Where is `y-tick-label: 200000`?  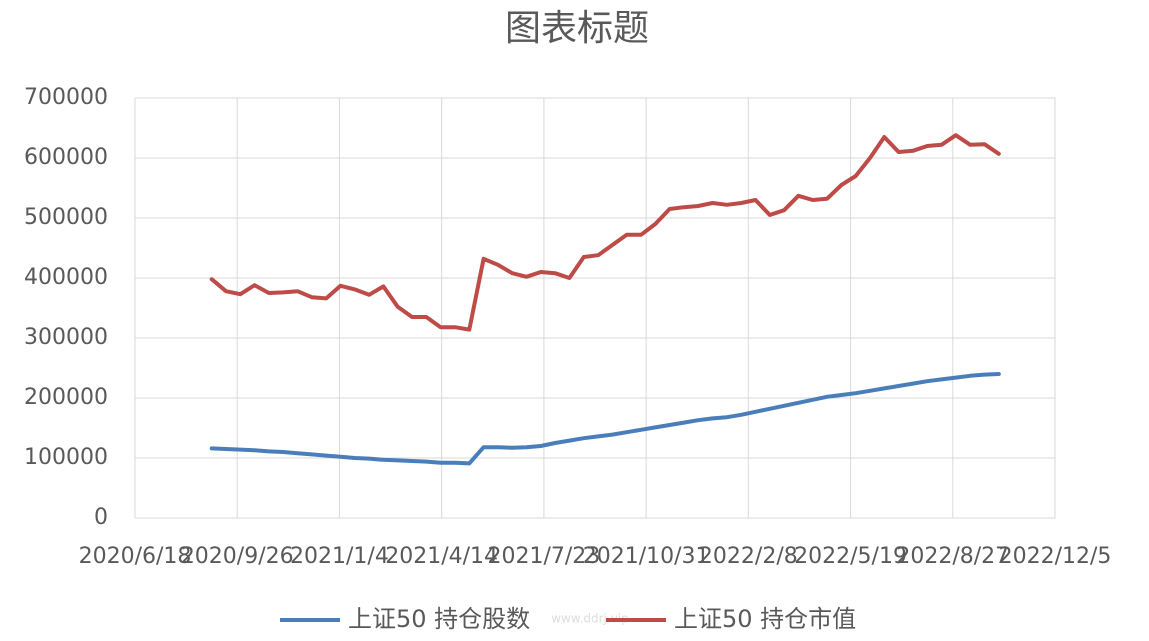
y-tick-label: 200000 is located at coordinates (66, 397).